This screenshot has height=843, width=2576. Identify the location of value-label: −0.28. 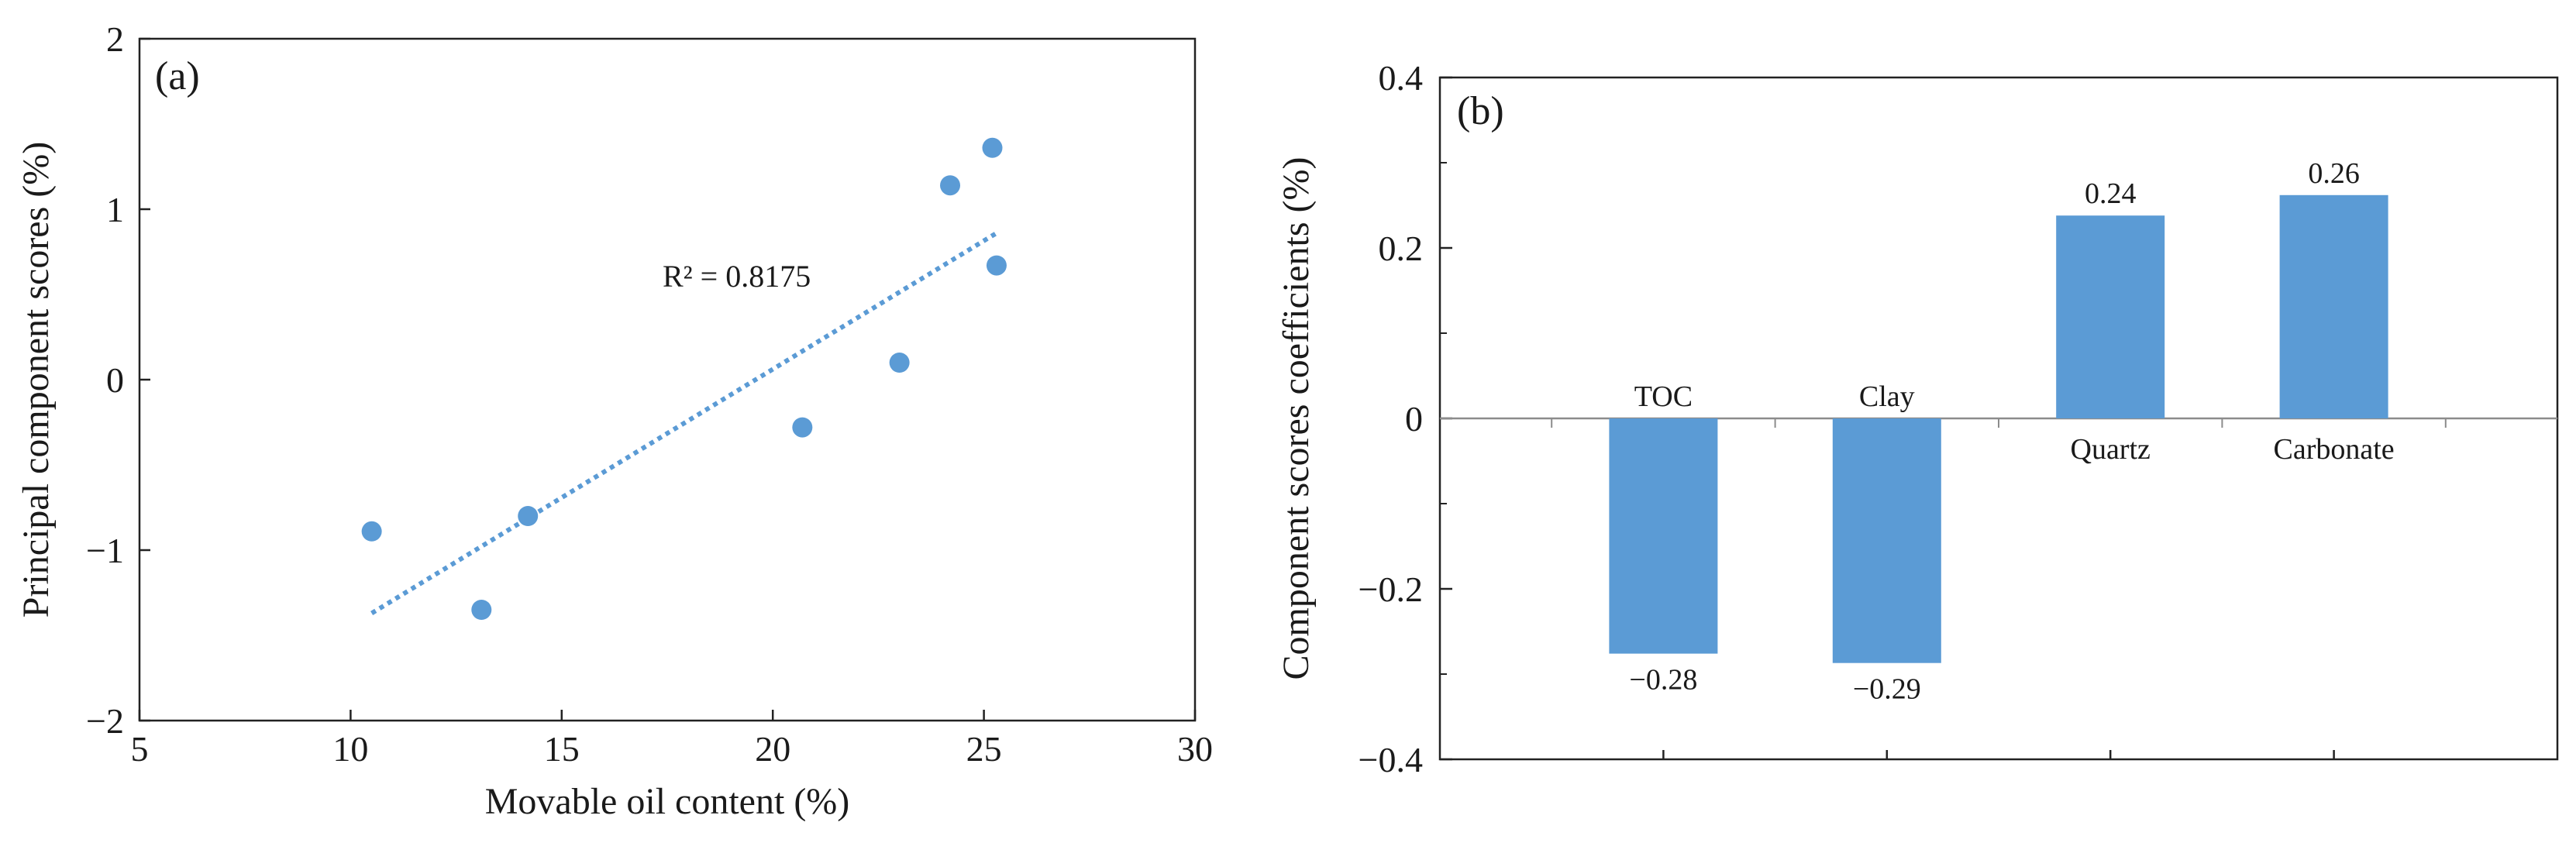
(1663, 680).